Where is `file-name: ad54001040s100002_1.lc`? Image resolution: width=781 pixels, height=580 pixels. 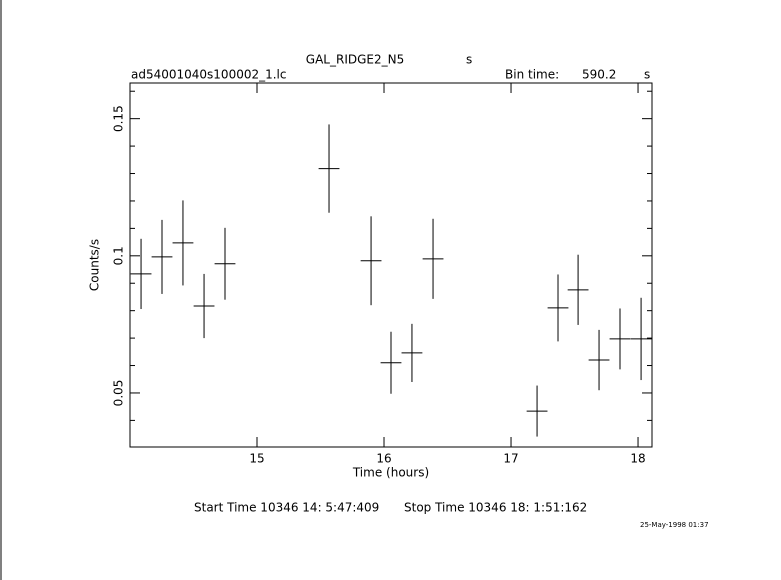 file-name: ad54001040s100002_1.lc is located at coordinates (209, 75).